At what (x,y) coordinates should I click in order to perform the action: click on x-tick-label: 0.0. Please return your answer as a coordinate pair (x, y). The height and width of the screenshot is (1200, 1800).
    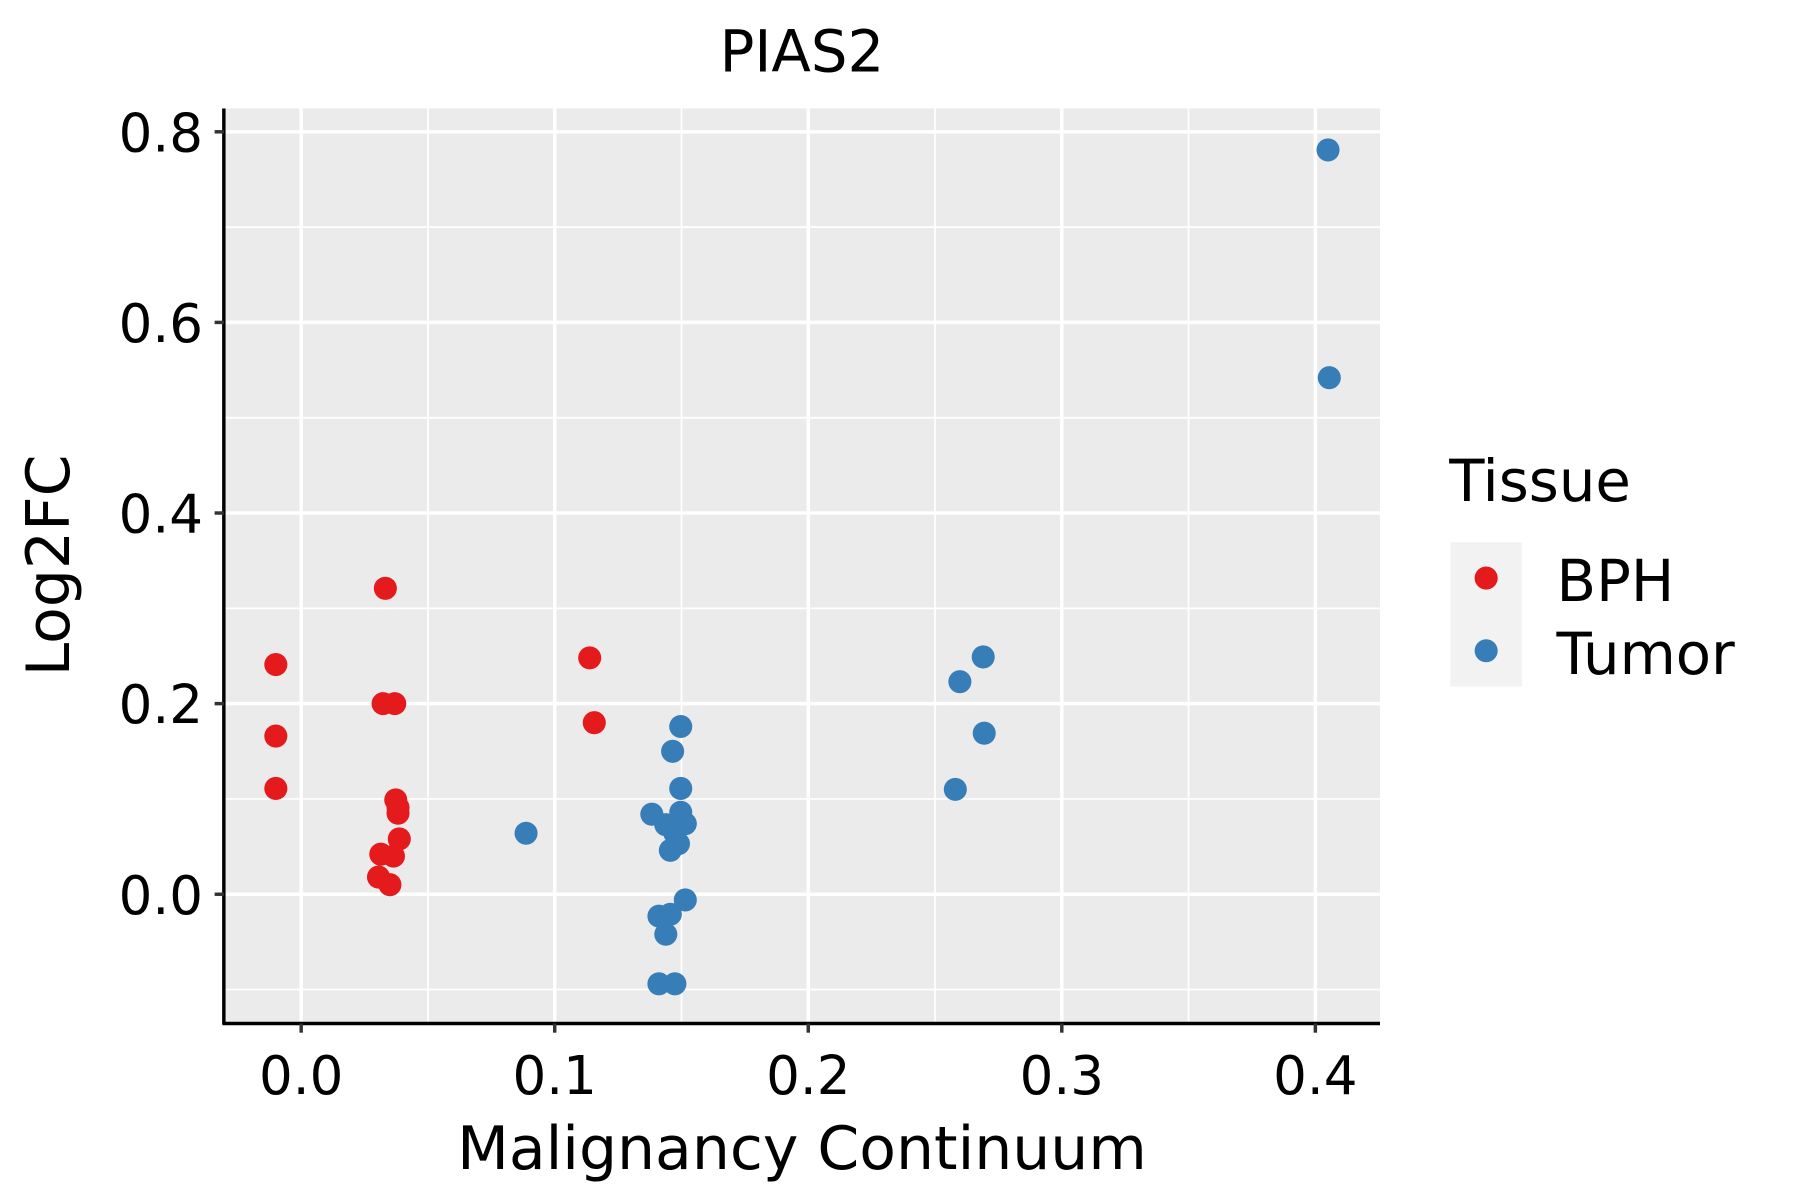
    Looking at the image, I should click on (301, 1076).